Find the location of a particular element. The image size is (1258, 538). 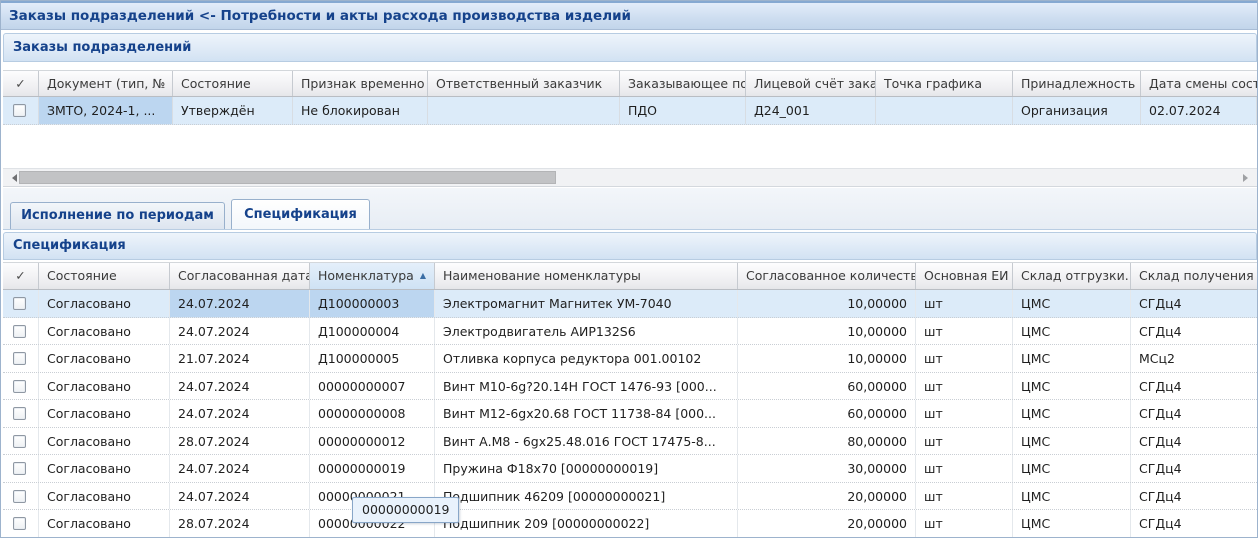

orders-cell-schedule-point is located at coordinates (944, 110).